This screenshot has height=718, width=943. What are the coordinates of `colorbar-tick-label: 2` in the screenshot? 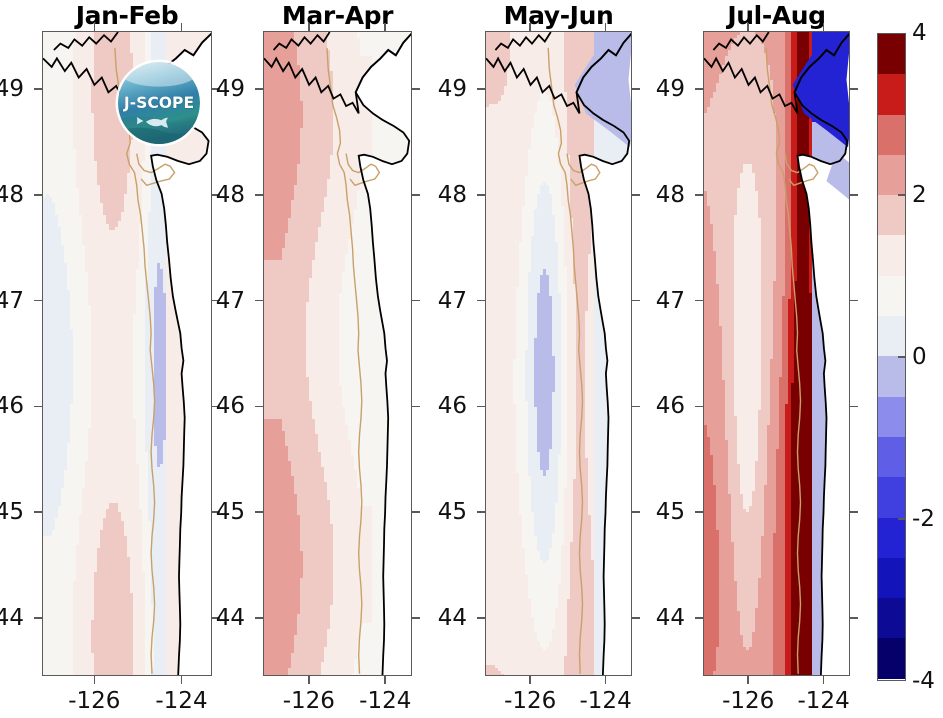 It's located at (919, 195).